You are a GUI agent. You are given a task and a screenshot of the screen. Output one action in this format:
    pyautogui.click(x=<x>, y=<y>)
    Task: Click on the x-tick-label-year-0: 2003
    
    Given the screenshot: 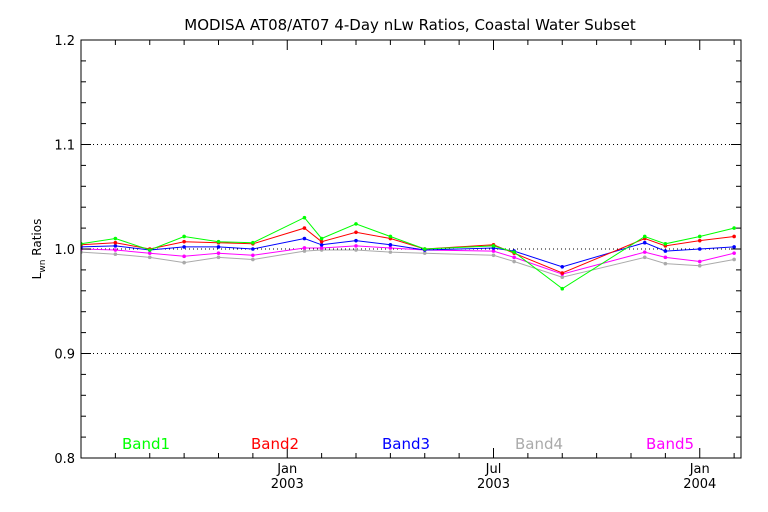 What is the action you would take?
    pyautogui.click(x=287, y=484)
    